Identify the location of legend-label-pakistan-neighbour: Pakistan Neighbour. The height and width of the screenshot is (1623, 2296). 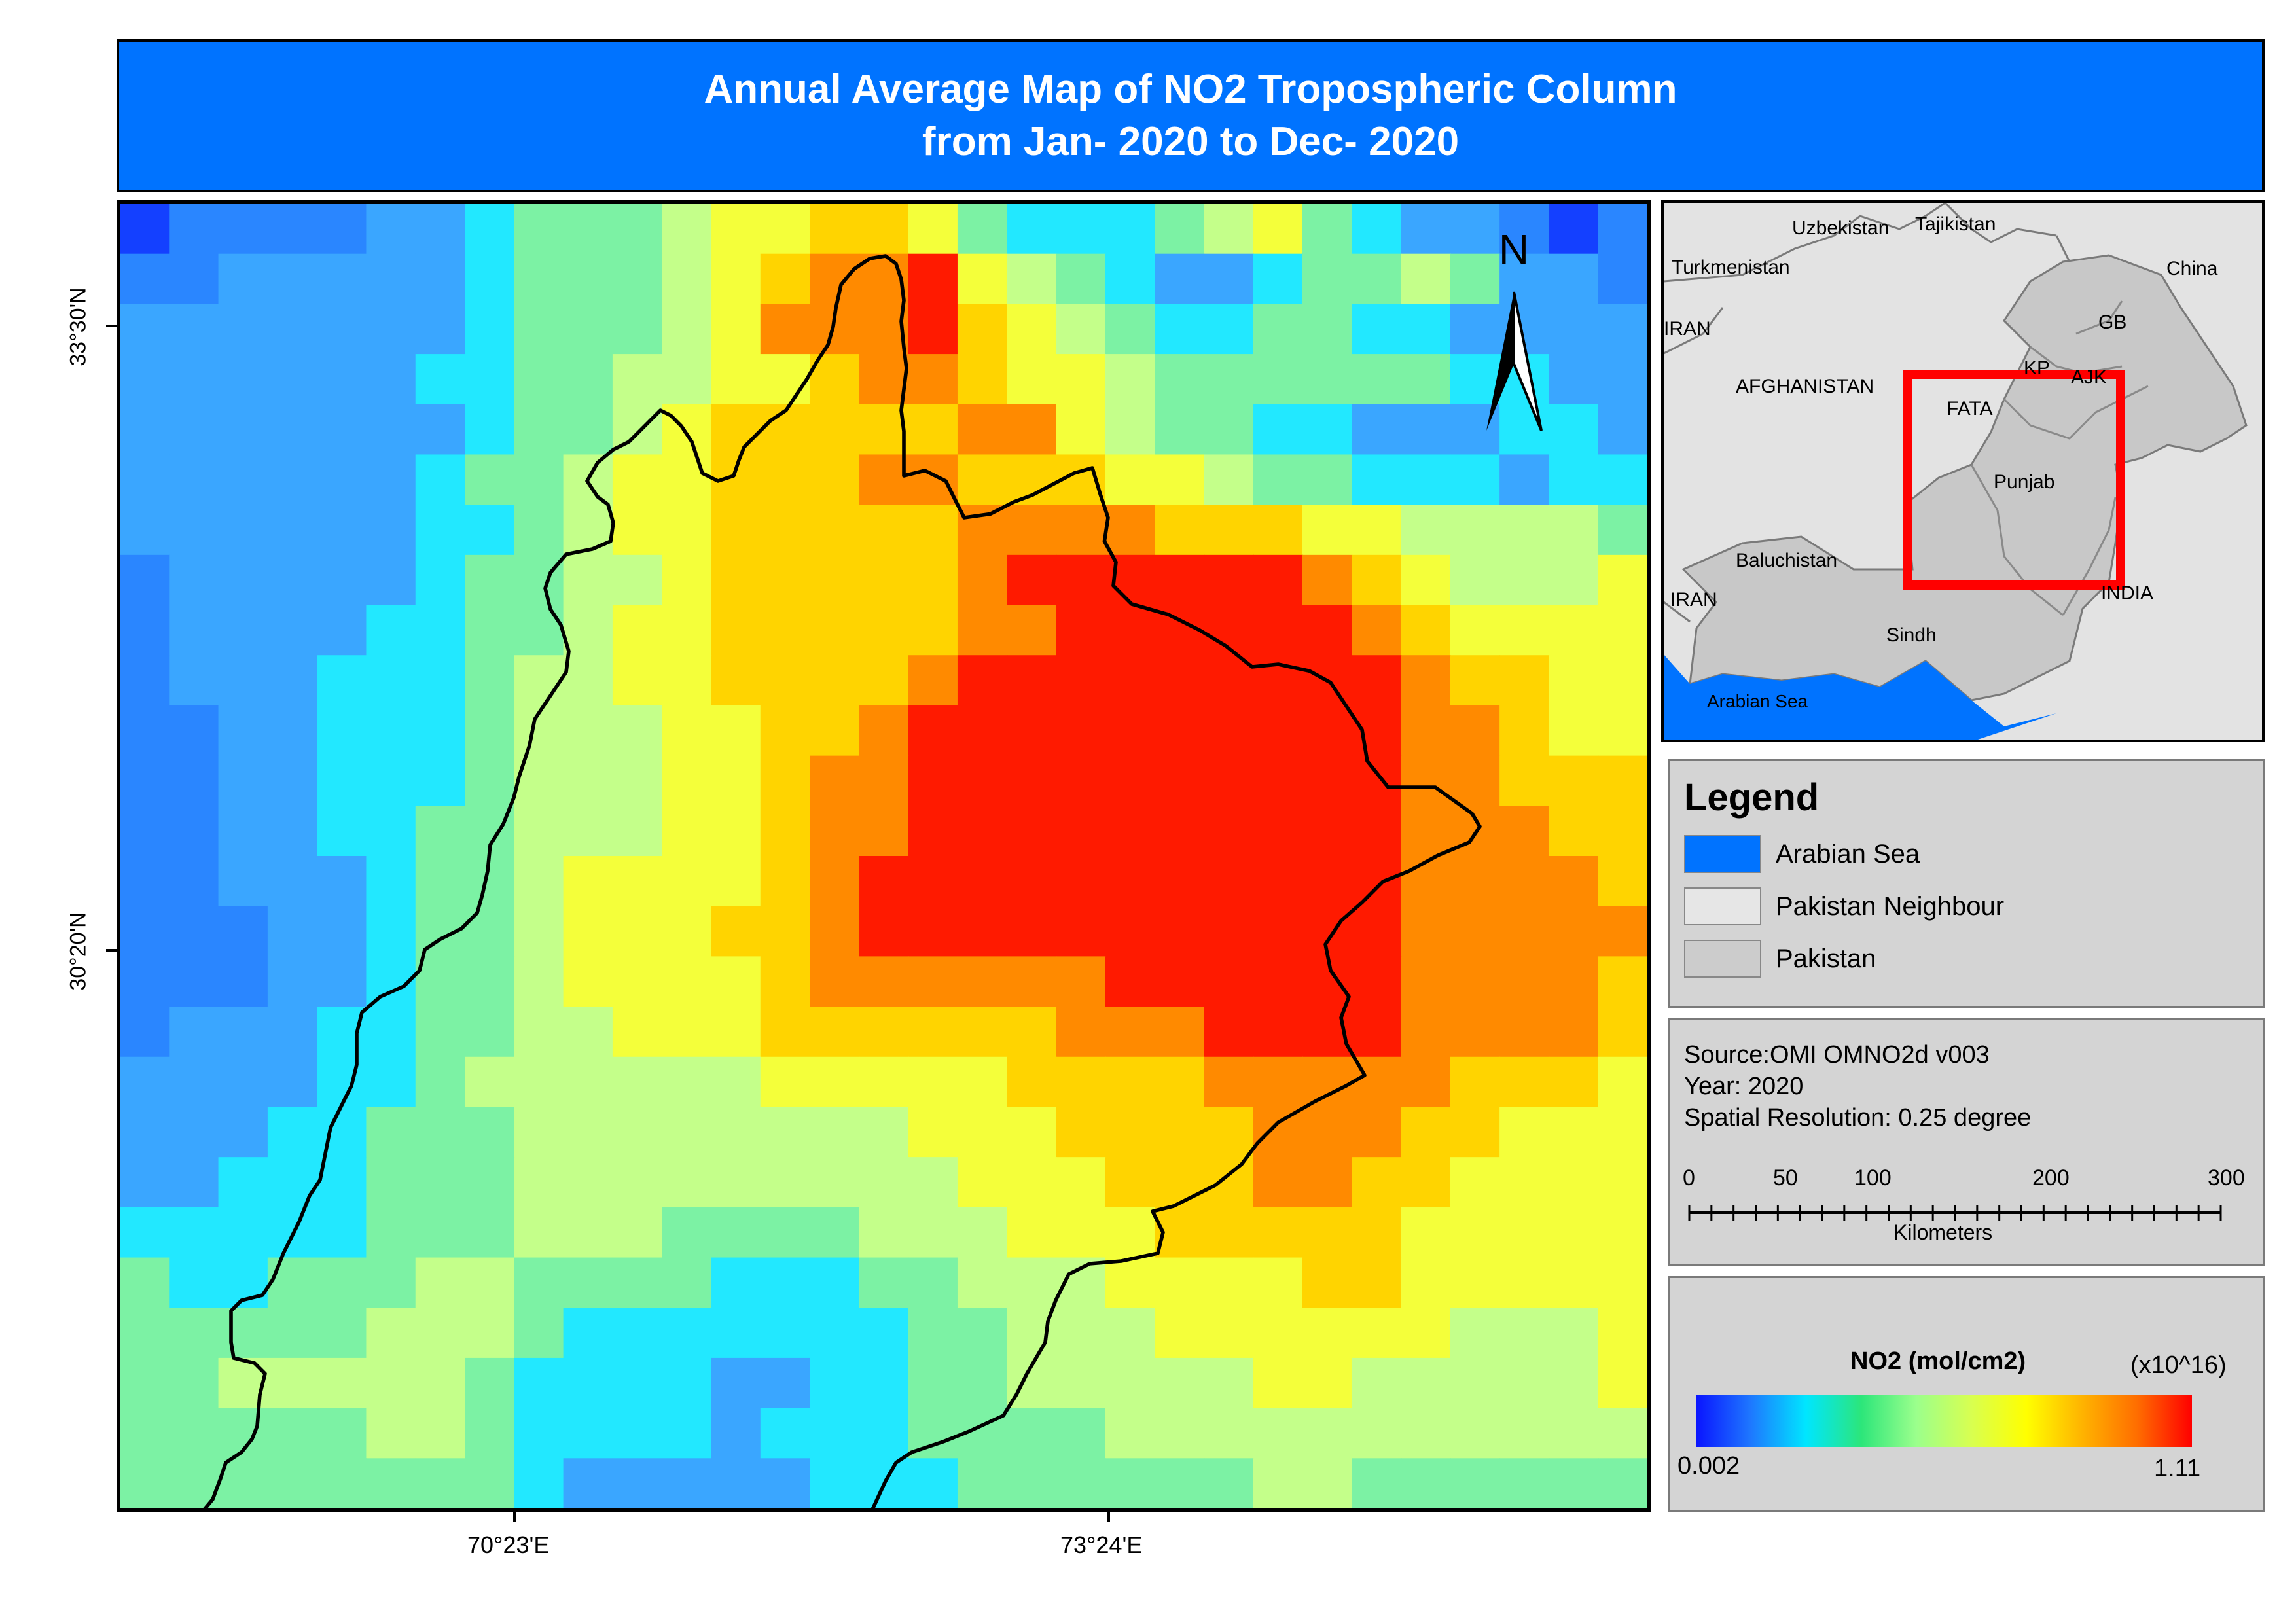
(1890, 906).